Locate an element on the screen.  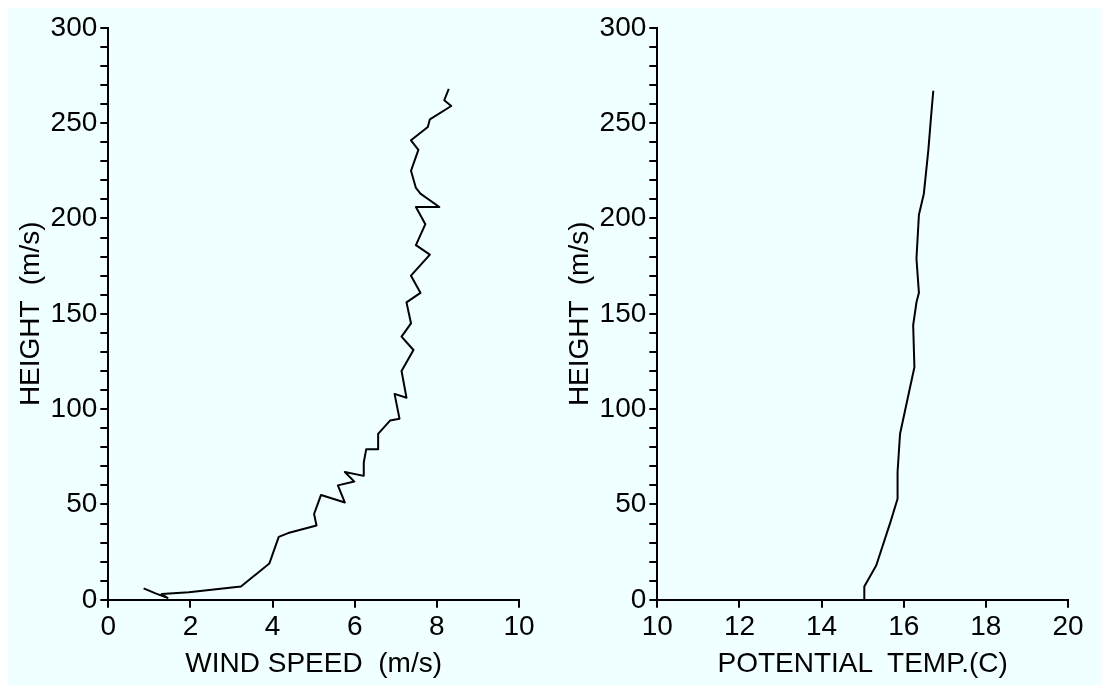
y-tick-label: 0 is located at coordinates (89, 598).